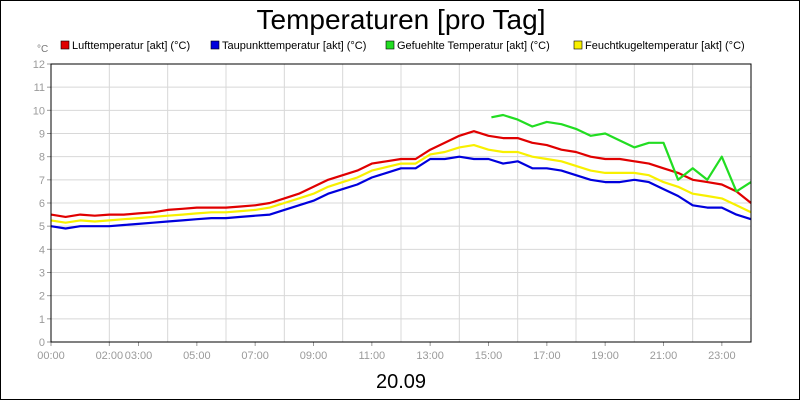 The height and width of the screenshot is (401, 800). Describe the element at coordinates (42, 250) in the screenshot. I see `y-tick-label: 4` at that location.